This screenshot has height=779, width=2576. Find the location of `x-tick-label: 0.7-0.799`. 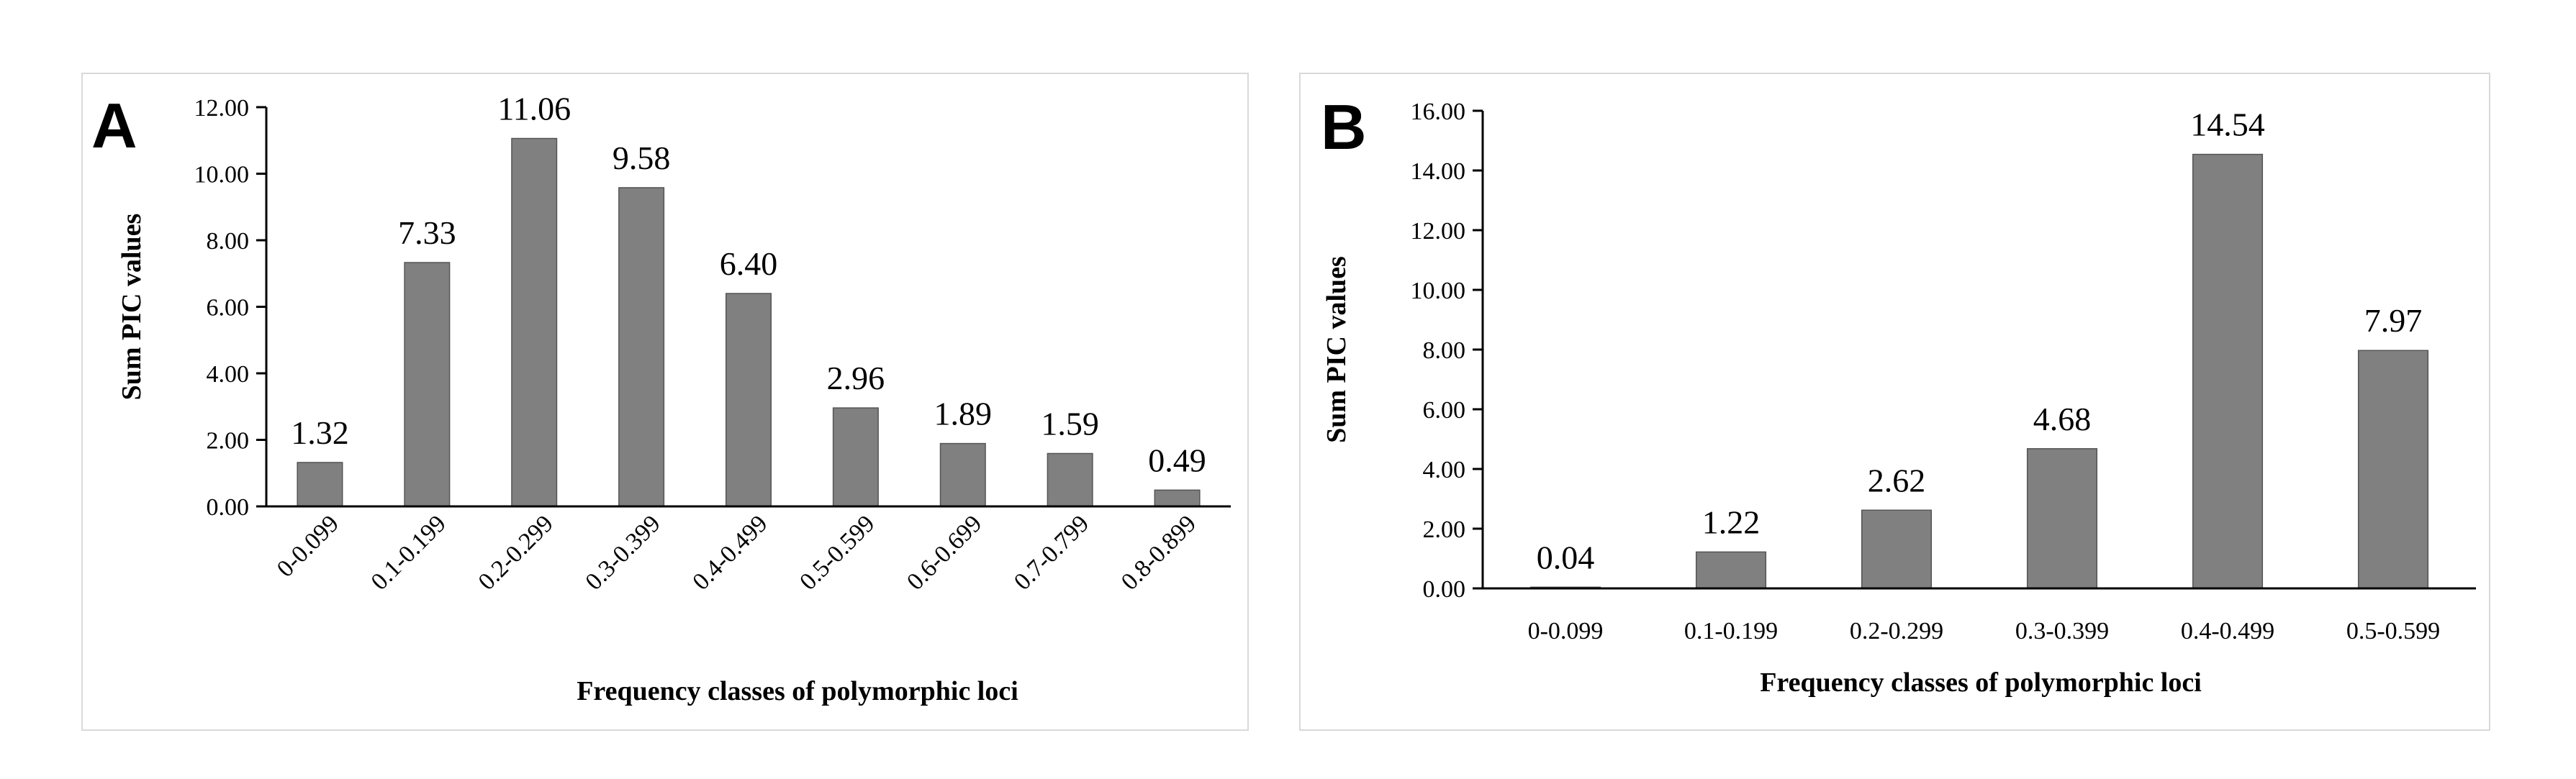

x-tick-label: 0.7-0.799 is located at coordinates (1051, 552).